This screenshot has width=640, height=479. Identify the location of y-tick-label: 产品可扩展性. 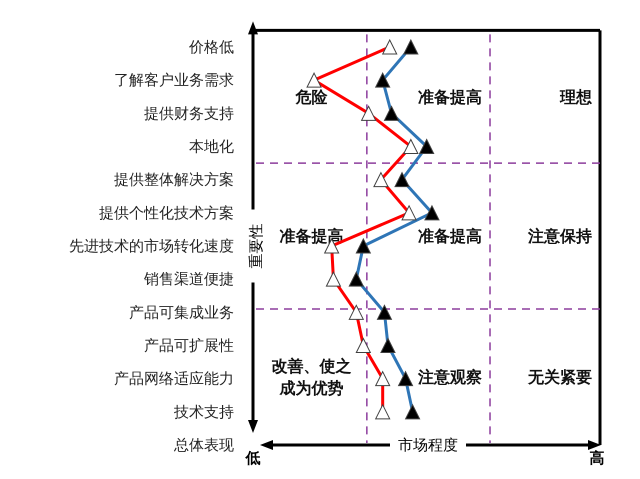
(189, 345).